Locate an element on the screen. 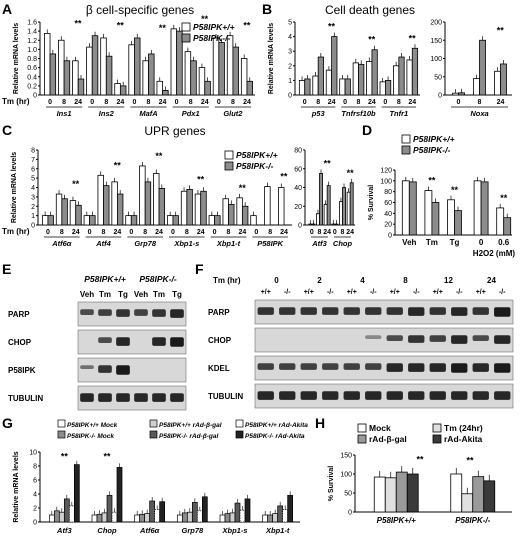 This screenshot has width=520, height=539. chart-c1-y-tick-label: 7 is located at coordinates (33, 160).